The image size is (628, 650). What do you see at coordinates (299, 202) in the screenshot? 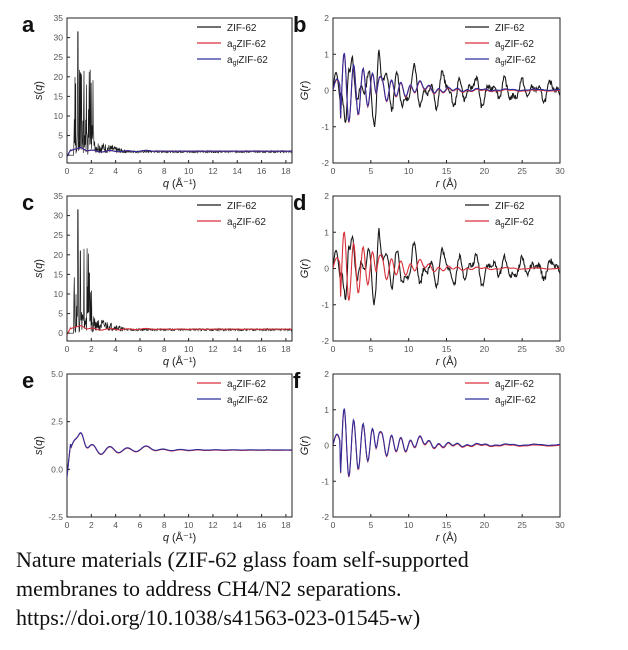
I see `panel-letter: d` at bounding box center [299, 202].